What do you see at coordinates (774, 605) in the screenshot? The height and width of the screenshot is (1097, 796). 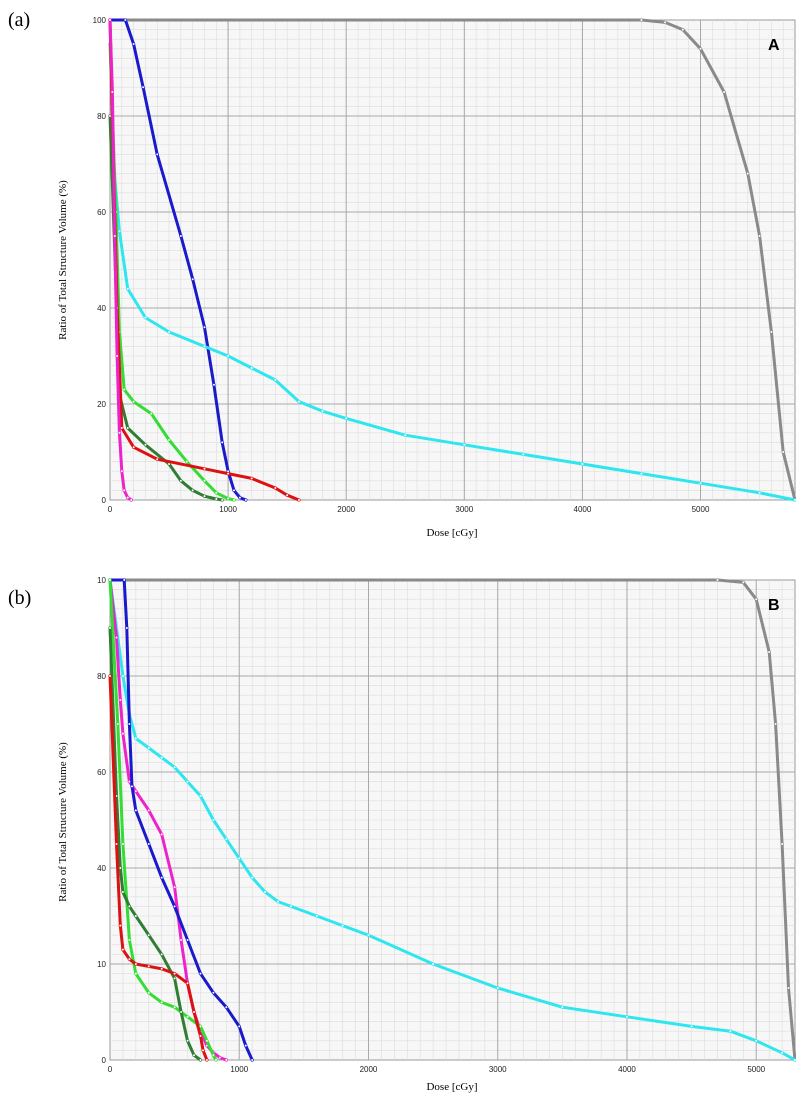 I see `corner-label: B` at bounding box center [774, 605].